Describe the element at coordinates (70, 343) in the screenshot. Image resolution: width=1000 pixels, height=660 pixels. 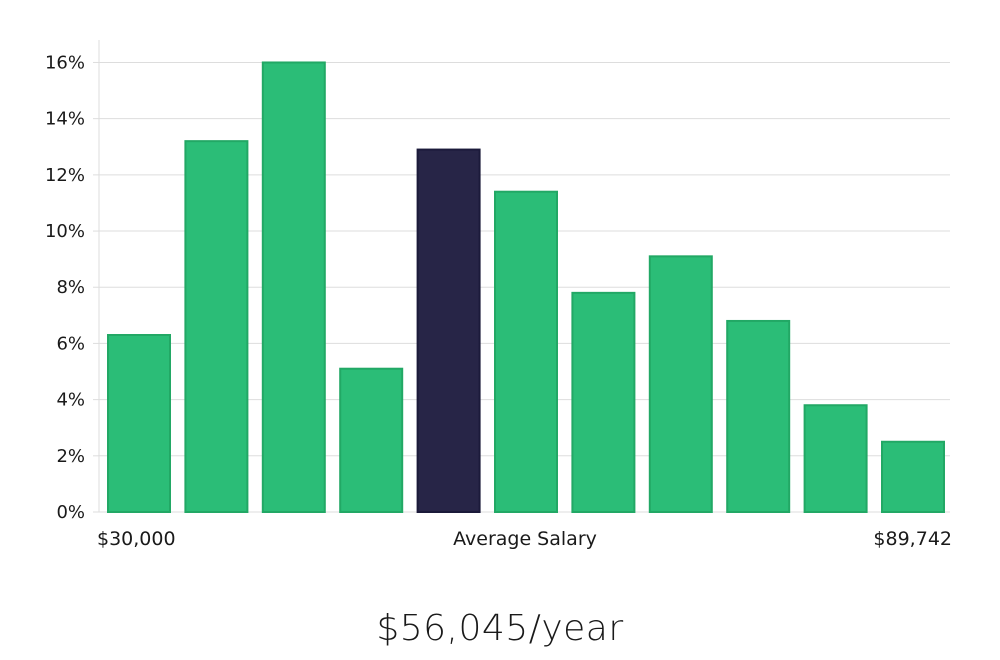
I see `y-tick-label: 6%` at that location.